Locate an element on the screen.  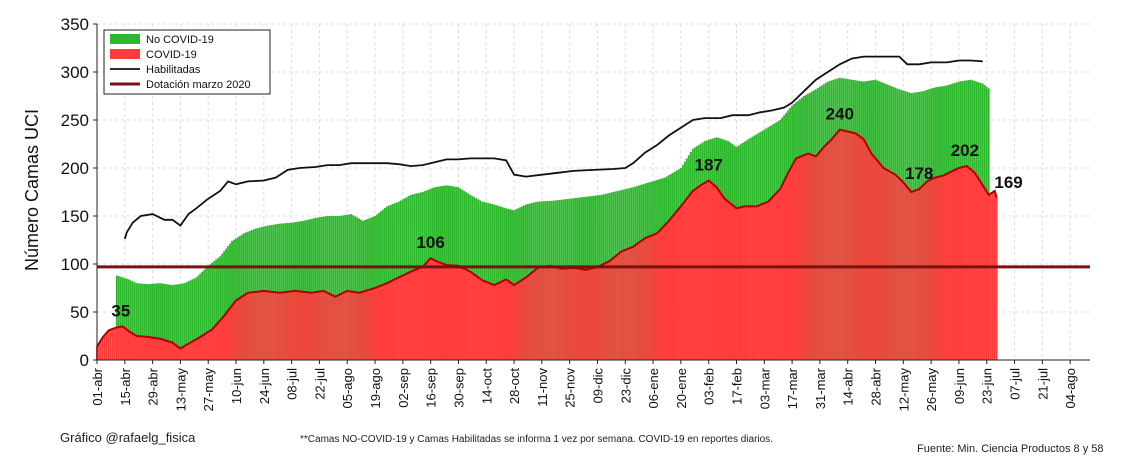
x-tick-label: 12-may is located at coordinates (903, 390).